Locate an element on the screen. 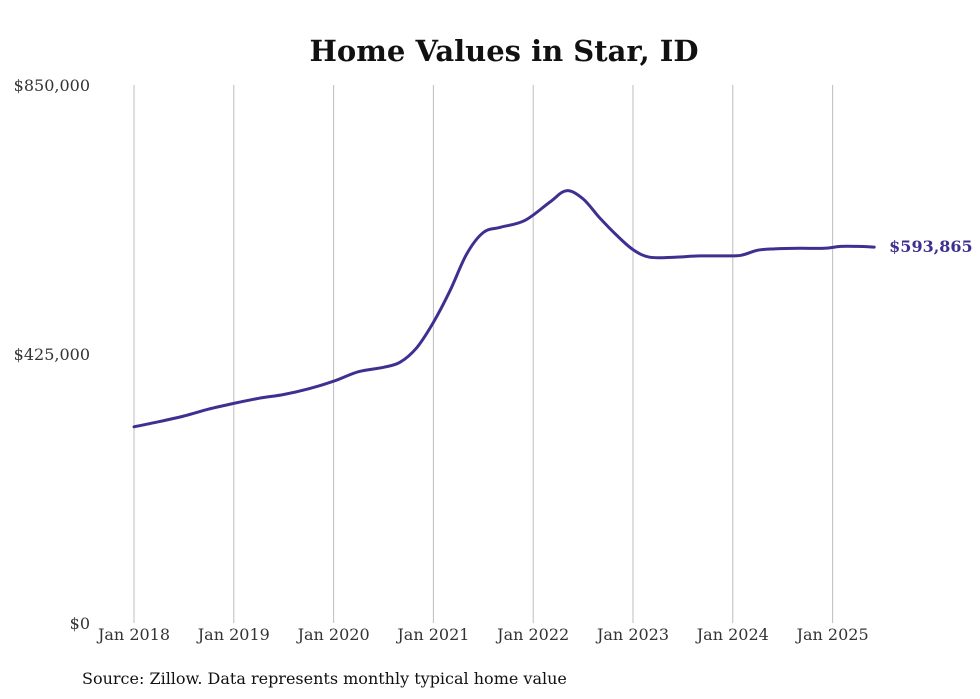 The image size is (980, 699). x-tick-label: Jan 2019 is located at coordinates (233, 634).